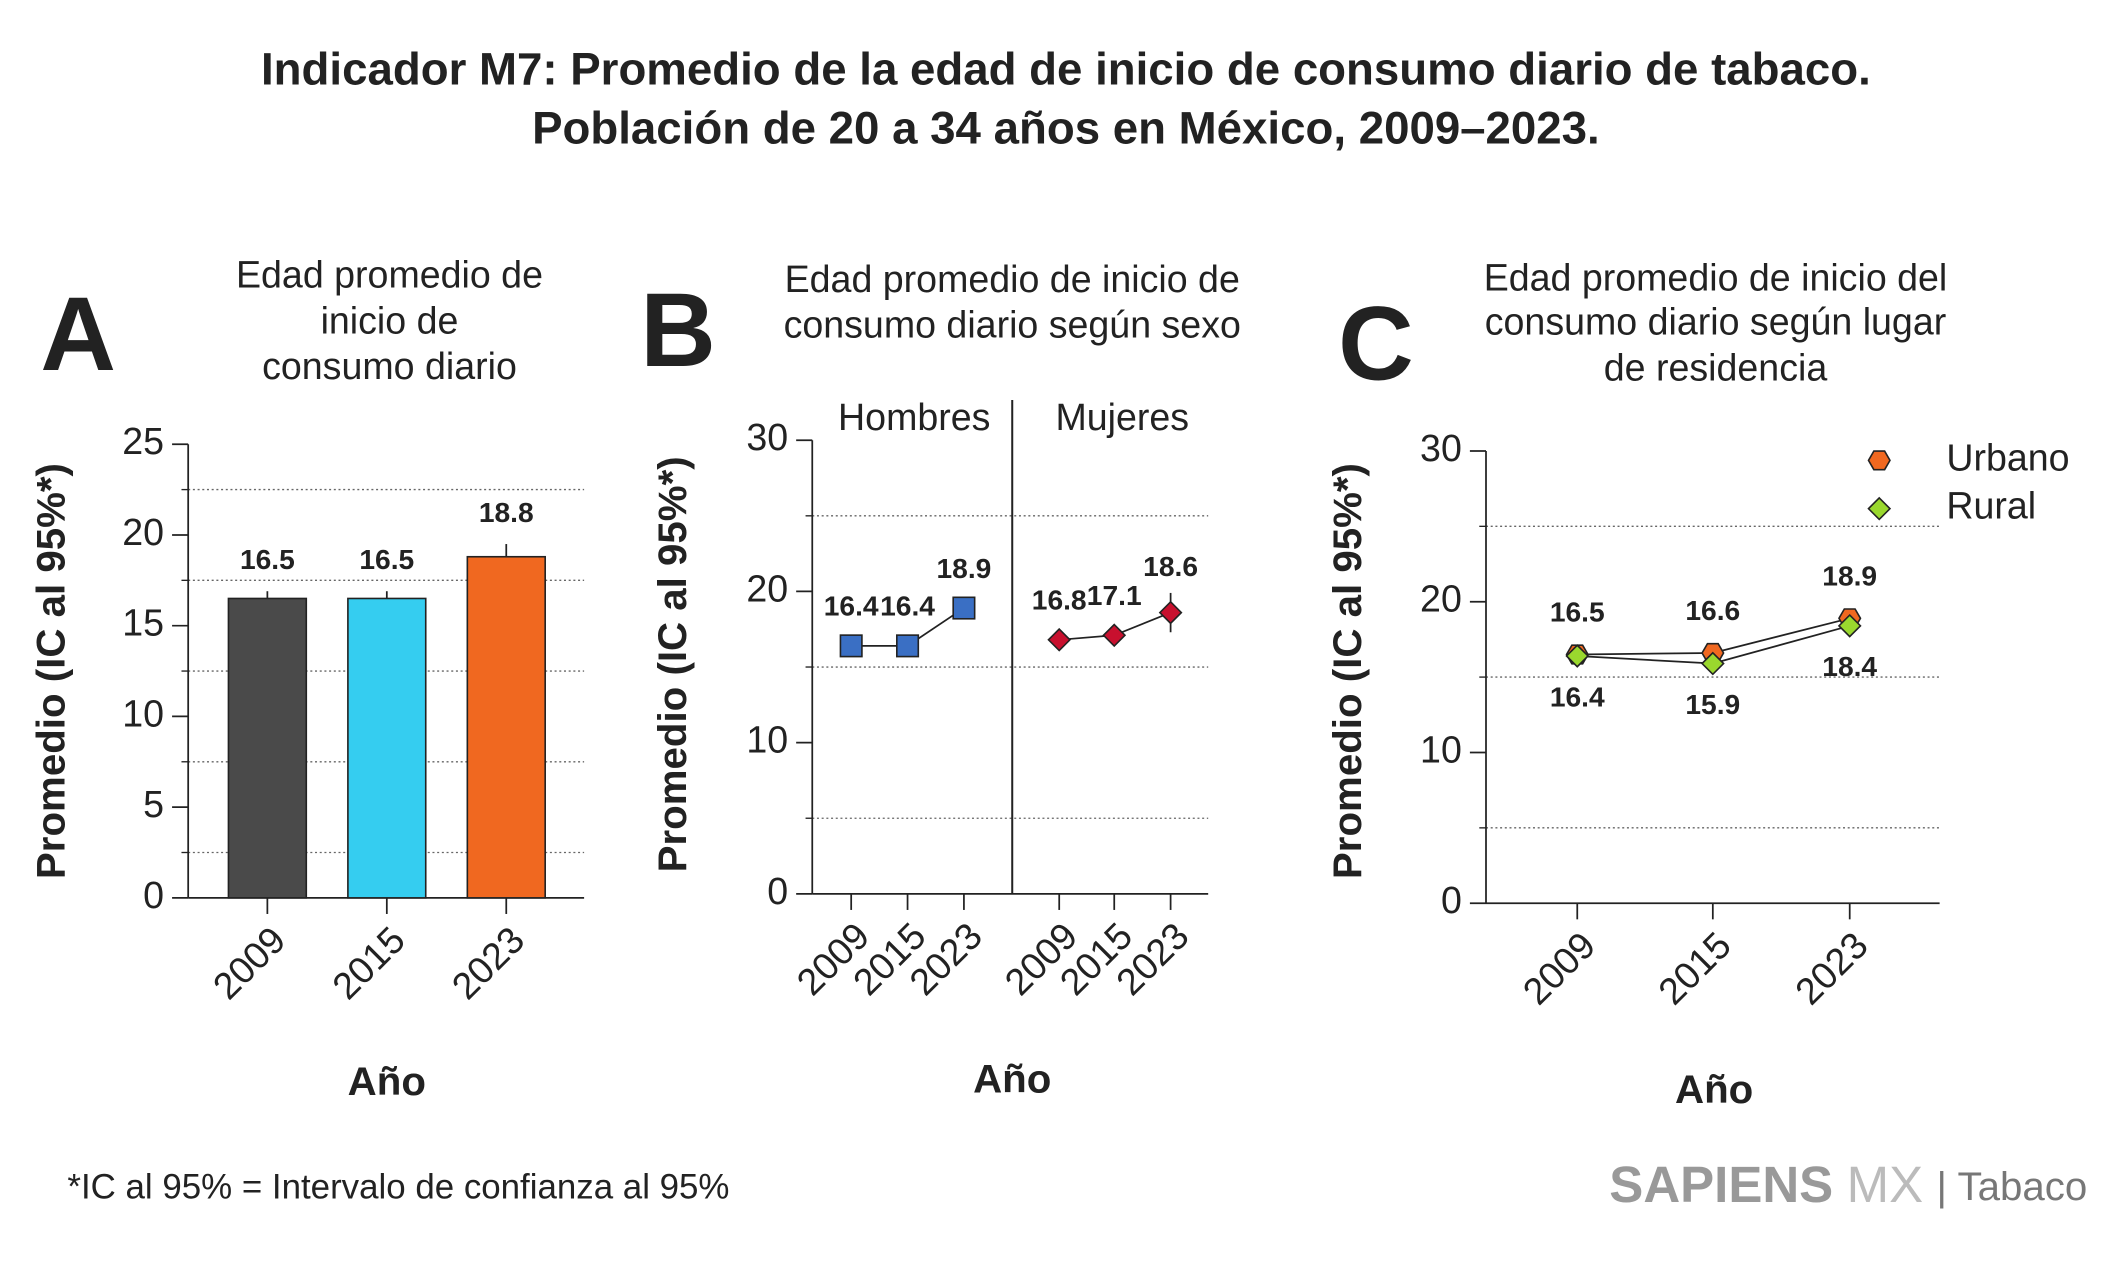 Image resolution: width=2105 pixels, height=1275 pixels. I want to click on value-label: 16.6, so click(1712, 610).